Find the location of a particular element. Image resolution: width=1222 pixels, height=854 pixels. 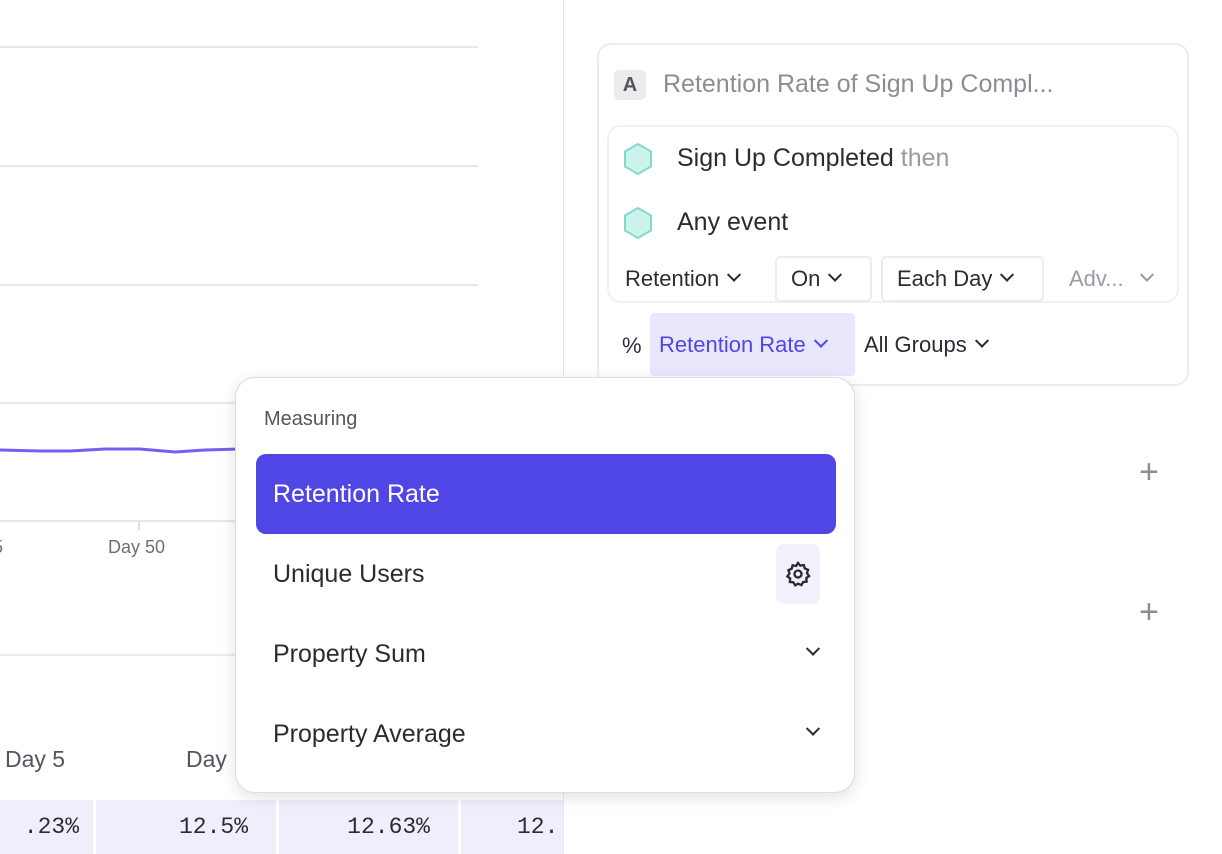

x-tick-label: 5 is located at coordinates (1, 547).